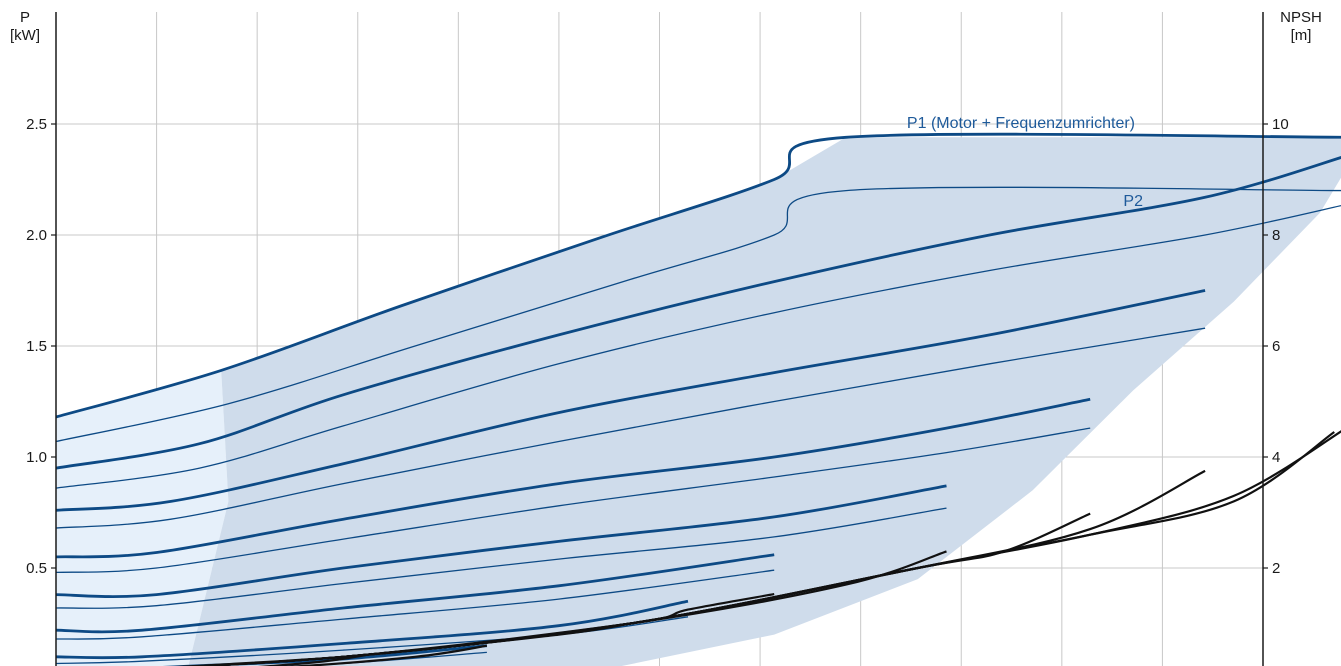  I want to click on left-tick-label: 1.5, so click(36, 346).